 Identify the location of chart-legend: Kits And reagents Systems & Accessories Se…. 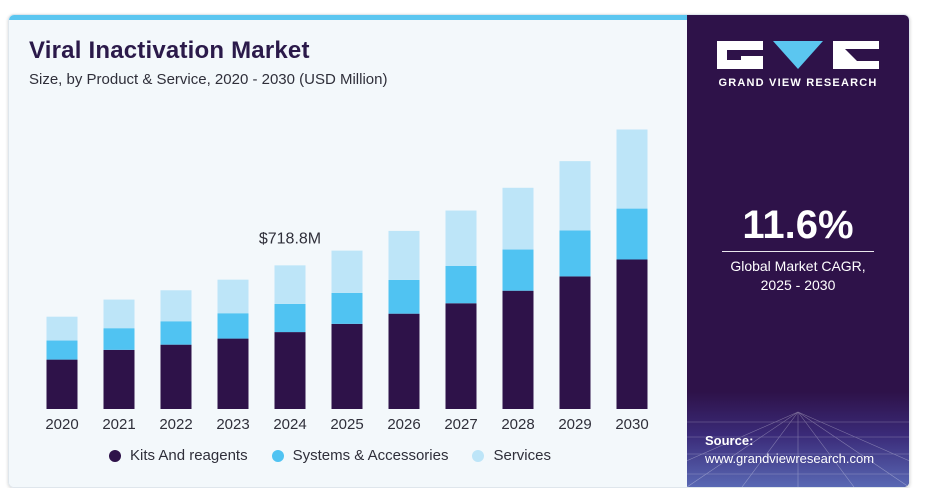
(342, 455).